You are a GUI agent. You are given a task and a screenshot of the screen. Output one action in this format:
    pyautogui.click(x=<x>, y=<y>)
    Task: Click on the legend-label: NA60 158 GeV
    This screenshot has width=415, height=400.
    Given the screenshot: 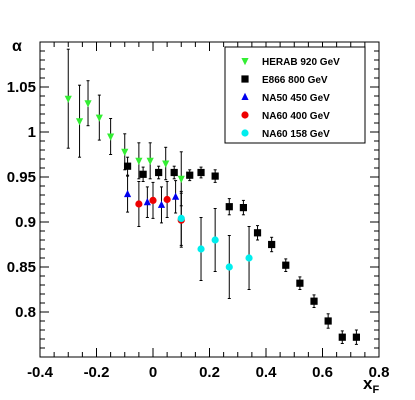 What is the action you would take?
    pyautogui.click(x=296, y=134)
    